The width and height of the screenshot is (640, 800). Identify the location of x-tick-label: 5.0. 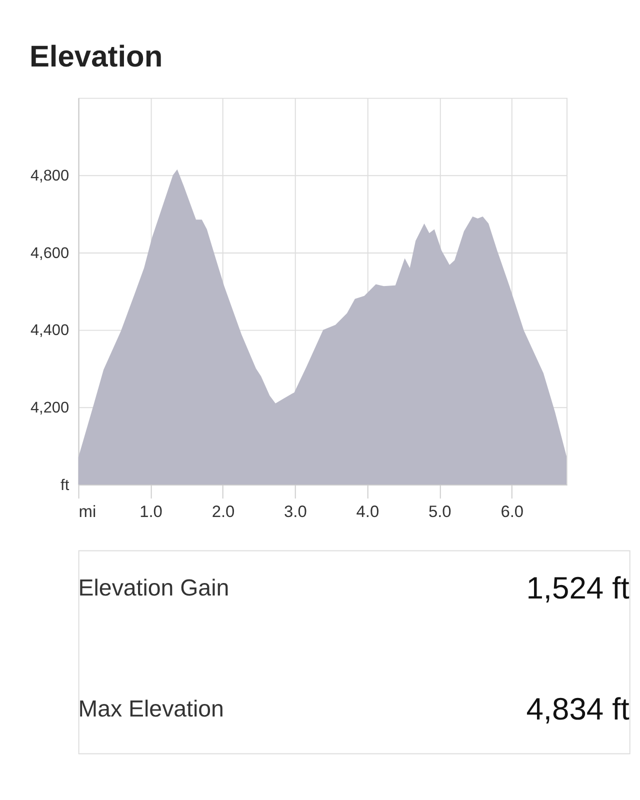
(440, 511).